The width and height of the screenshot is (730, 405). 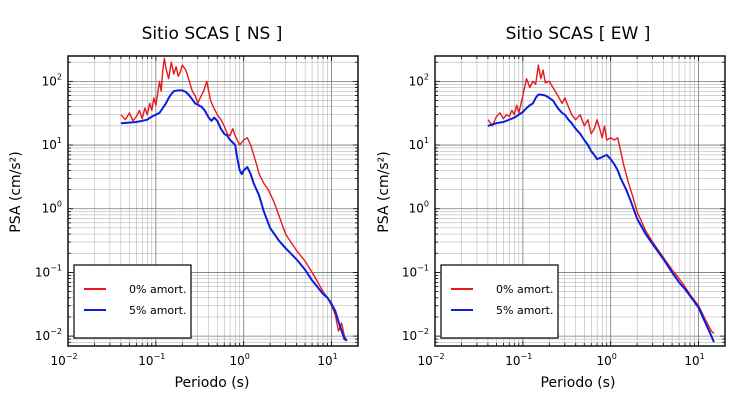 What do you see at coordinates (578, 34) in the screenshot?
I see `panel-title: Sitio SCAS [ EW ]` at bounding box center [578, 34].